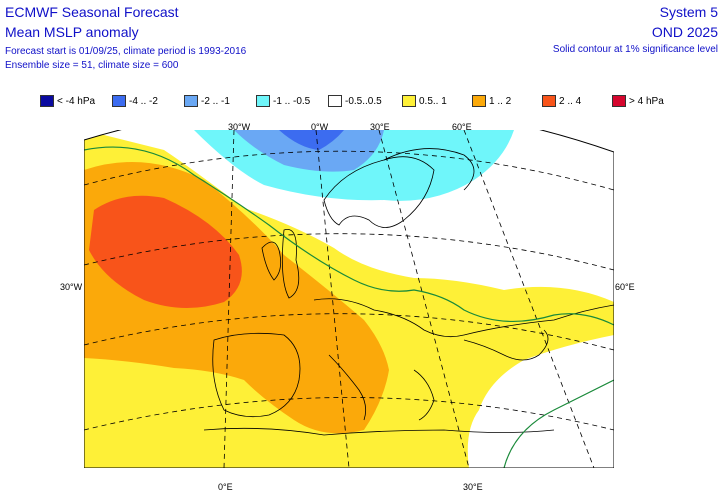 The height and width of the screenshot is (496, 725). Describe the element at coordinates (462, 127) in the screenshot. I see `tick-top-4: 60°E` at that location.